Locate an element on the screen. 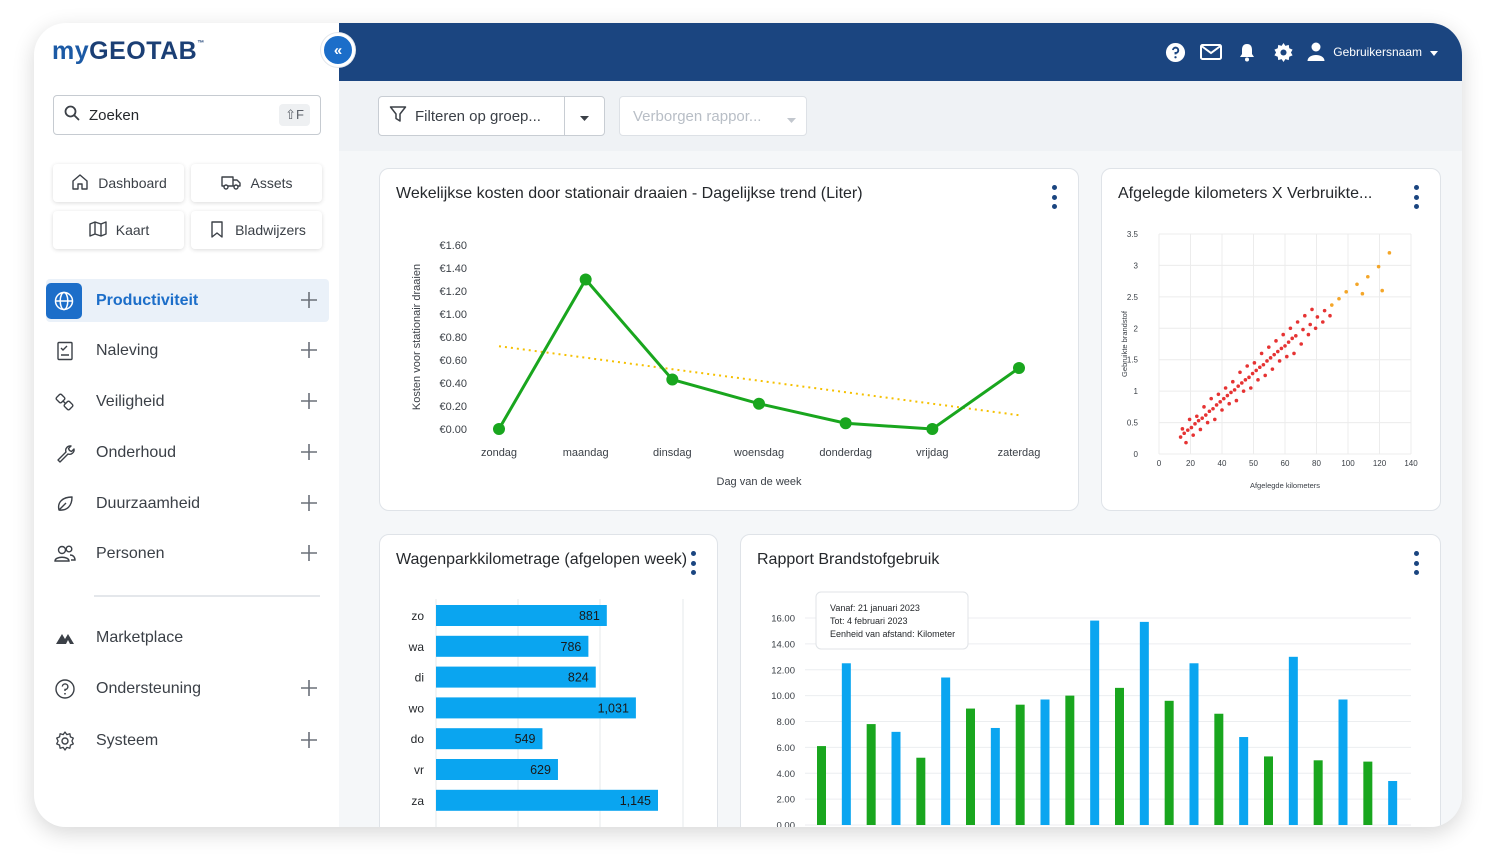 The width and height of the screenshot is (1496, 866). tooltip-line: Eenheid van afstand: Kilometer is located at coordinates (892, 634).